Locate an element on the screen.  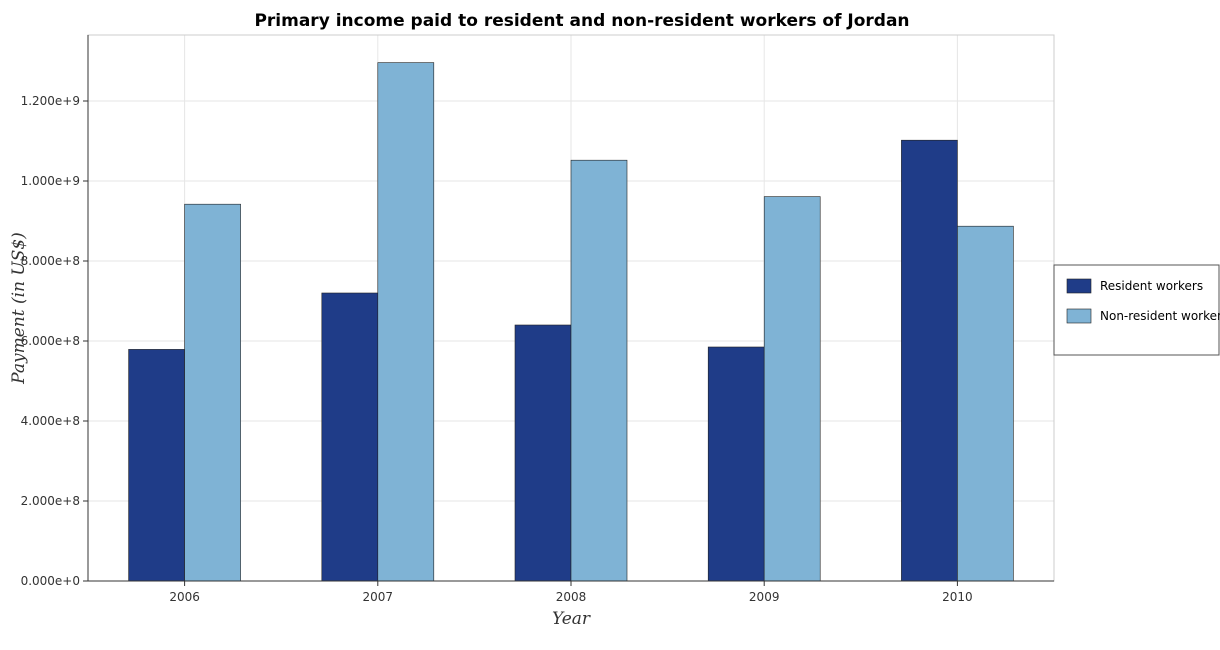
y-tick-label: 1.200e+9 is located at coordinates (50, 101).